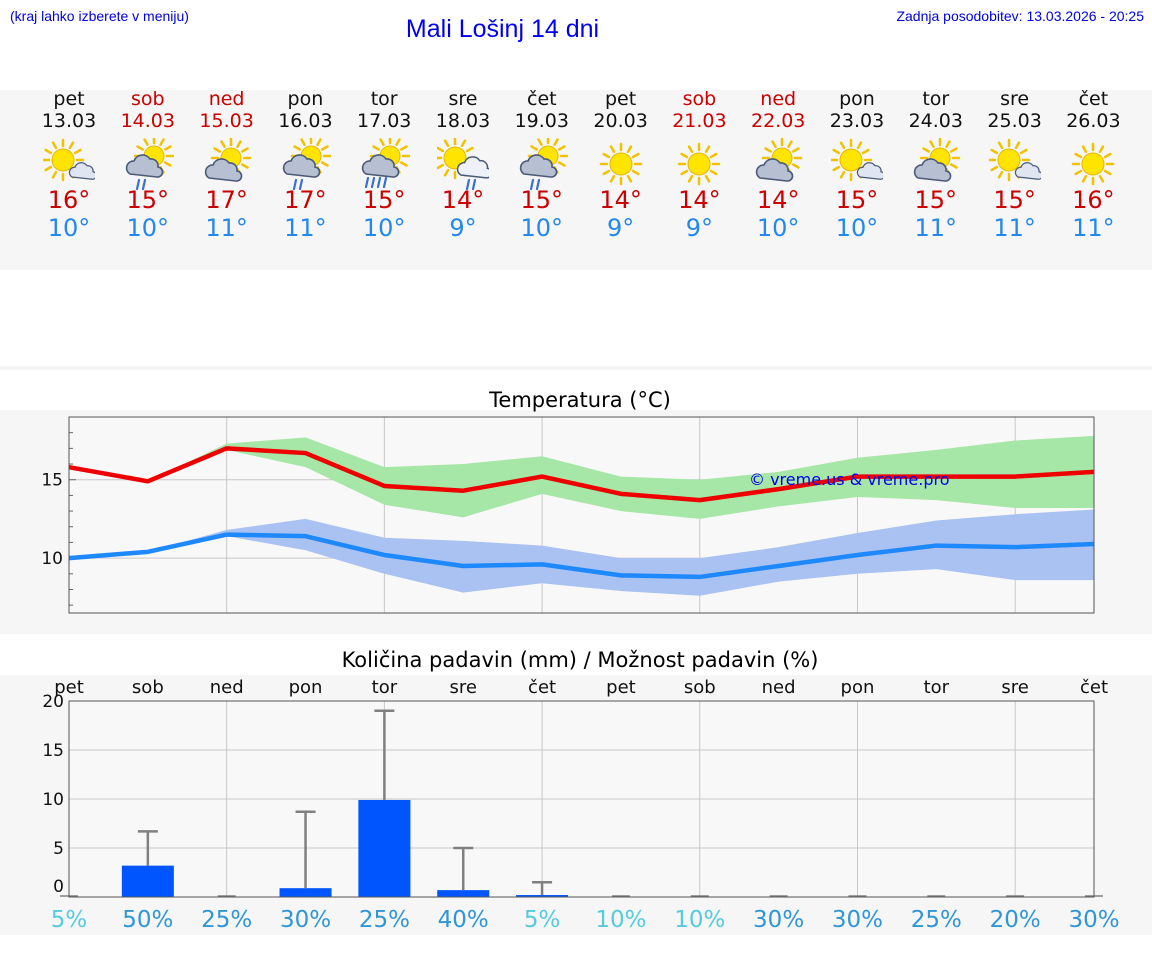 The image size is (1152, 975). I want to click on sun-cloud-rain-icon, so click(463, 164).